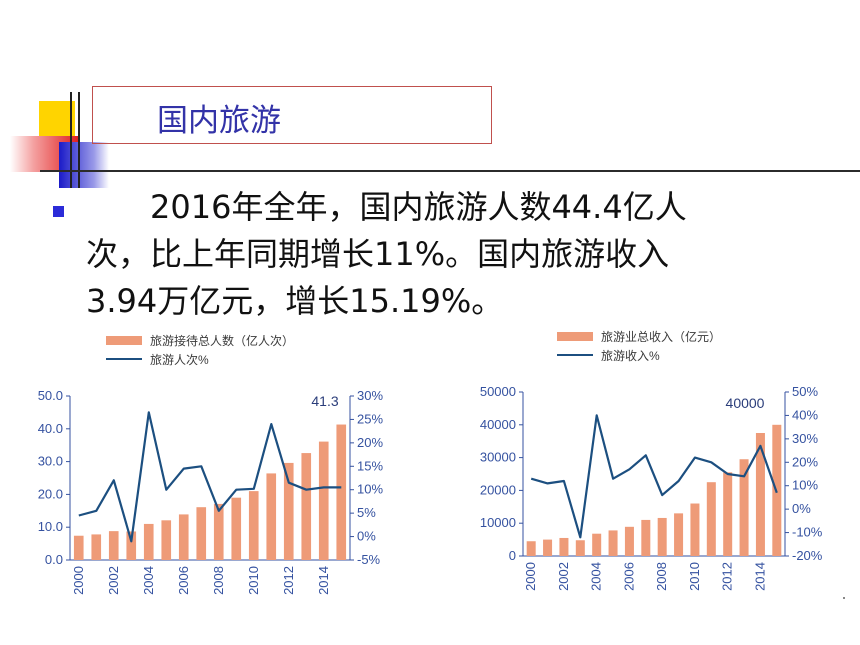 The image size is (860, 645). Describe the element at coordinates (54, 559) in the screenshot. I see `left-tick-label: 0.0` at that location.